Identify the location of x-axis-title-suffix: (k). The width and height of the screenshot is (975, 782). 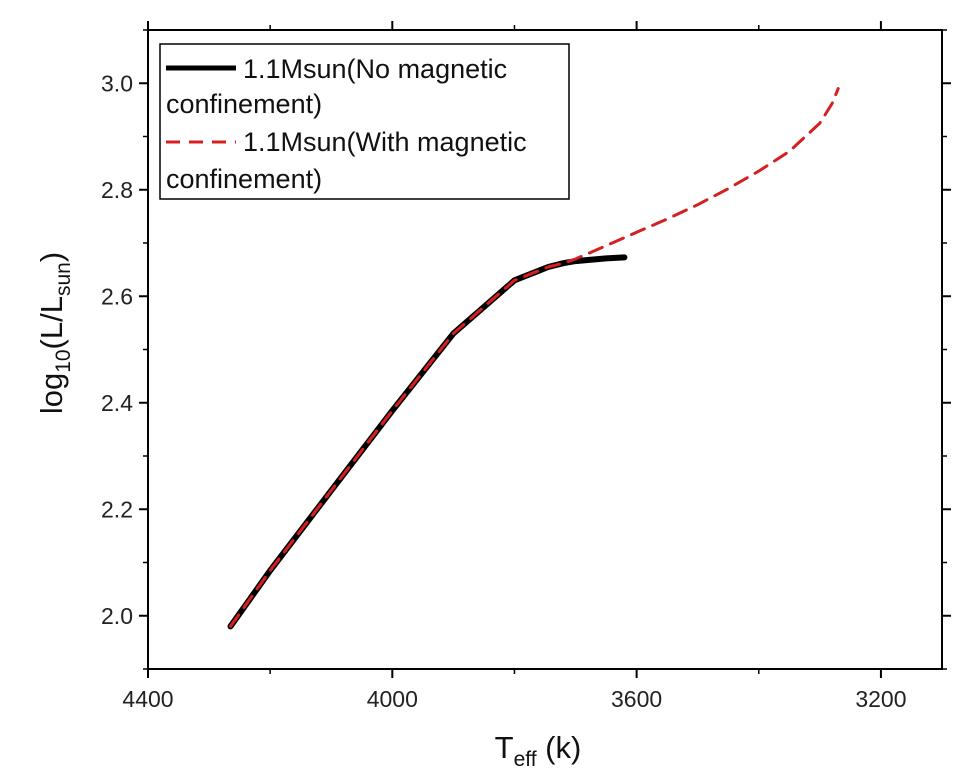
(559, 747).